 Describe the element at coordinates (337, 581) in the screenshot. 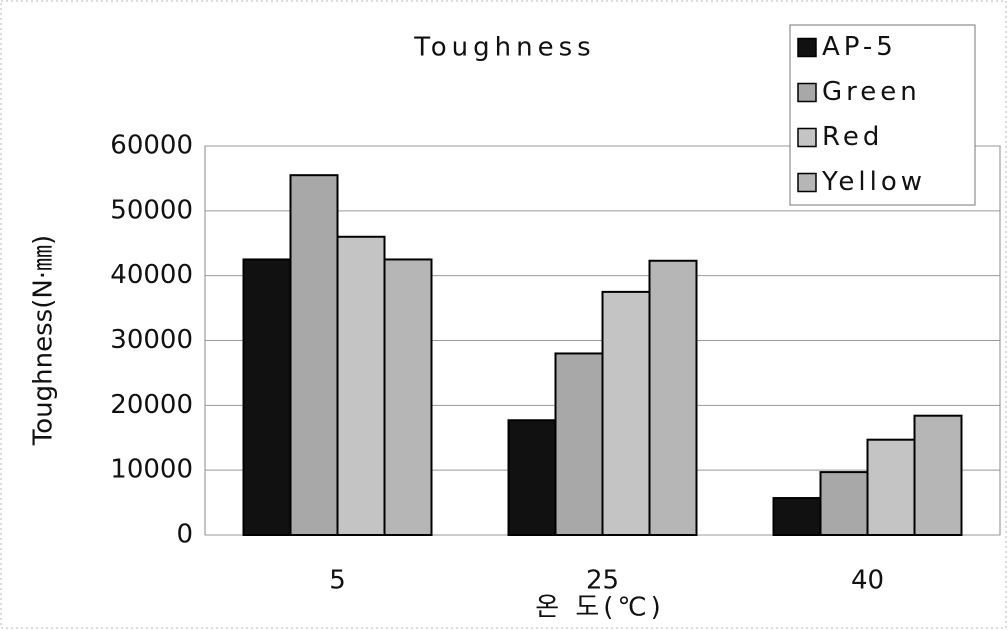

I see `x-tick-label: 5` at that location.